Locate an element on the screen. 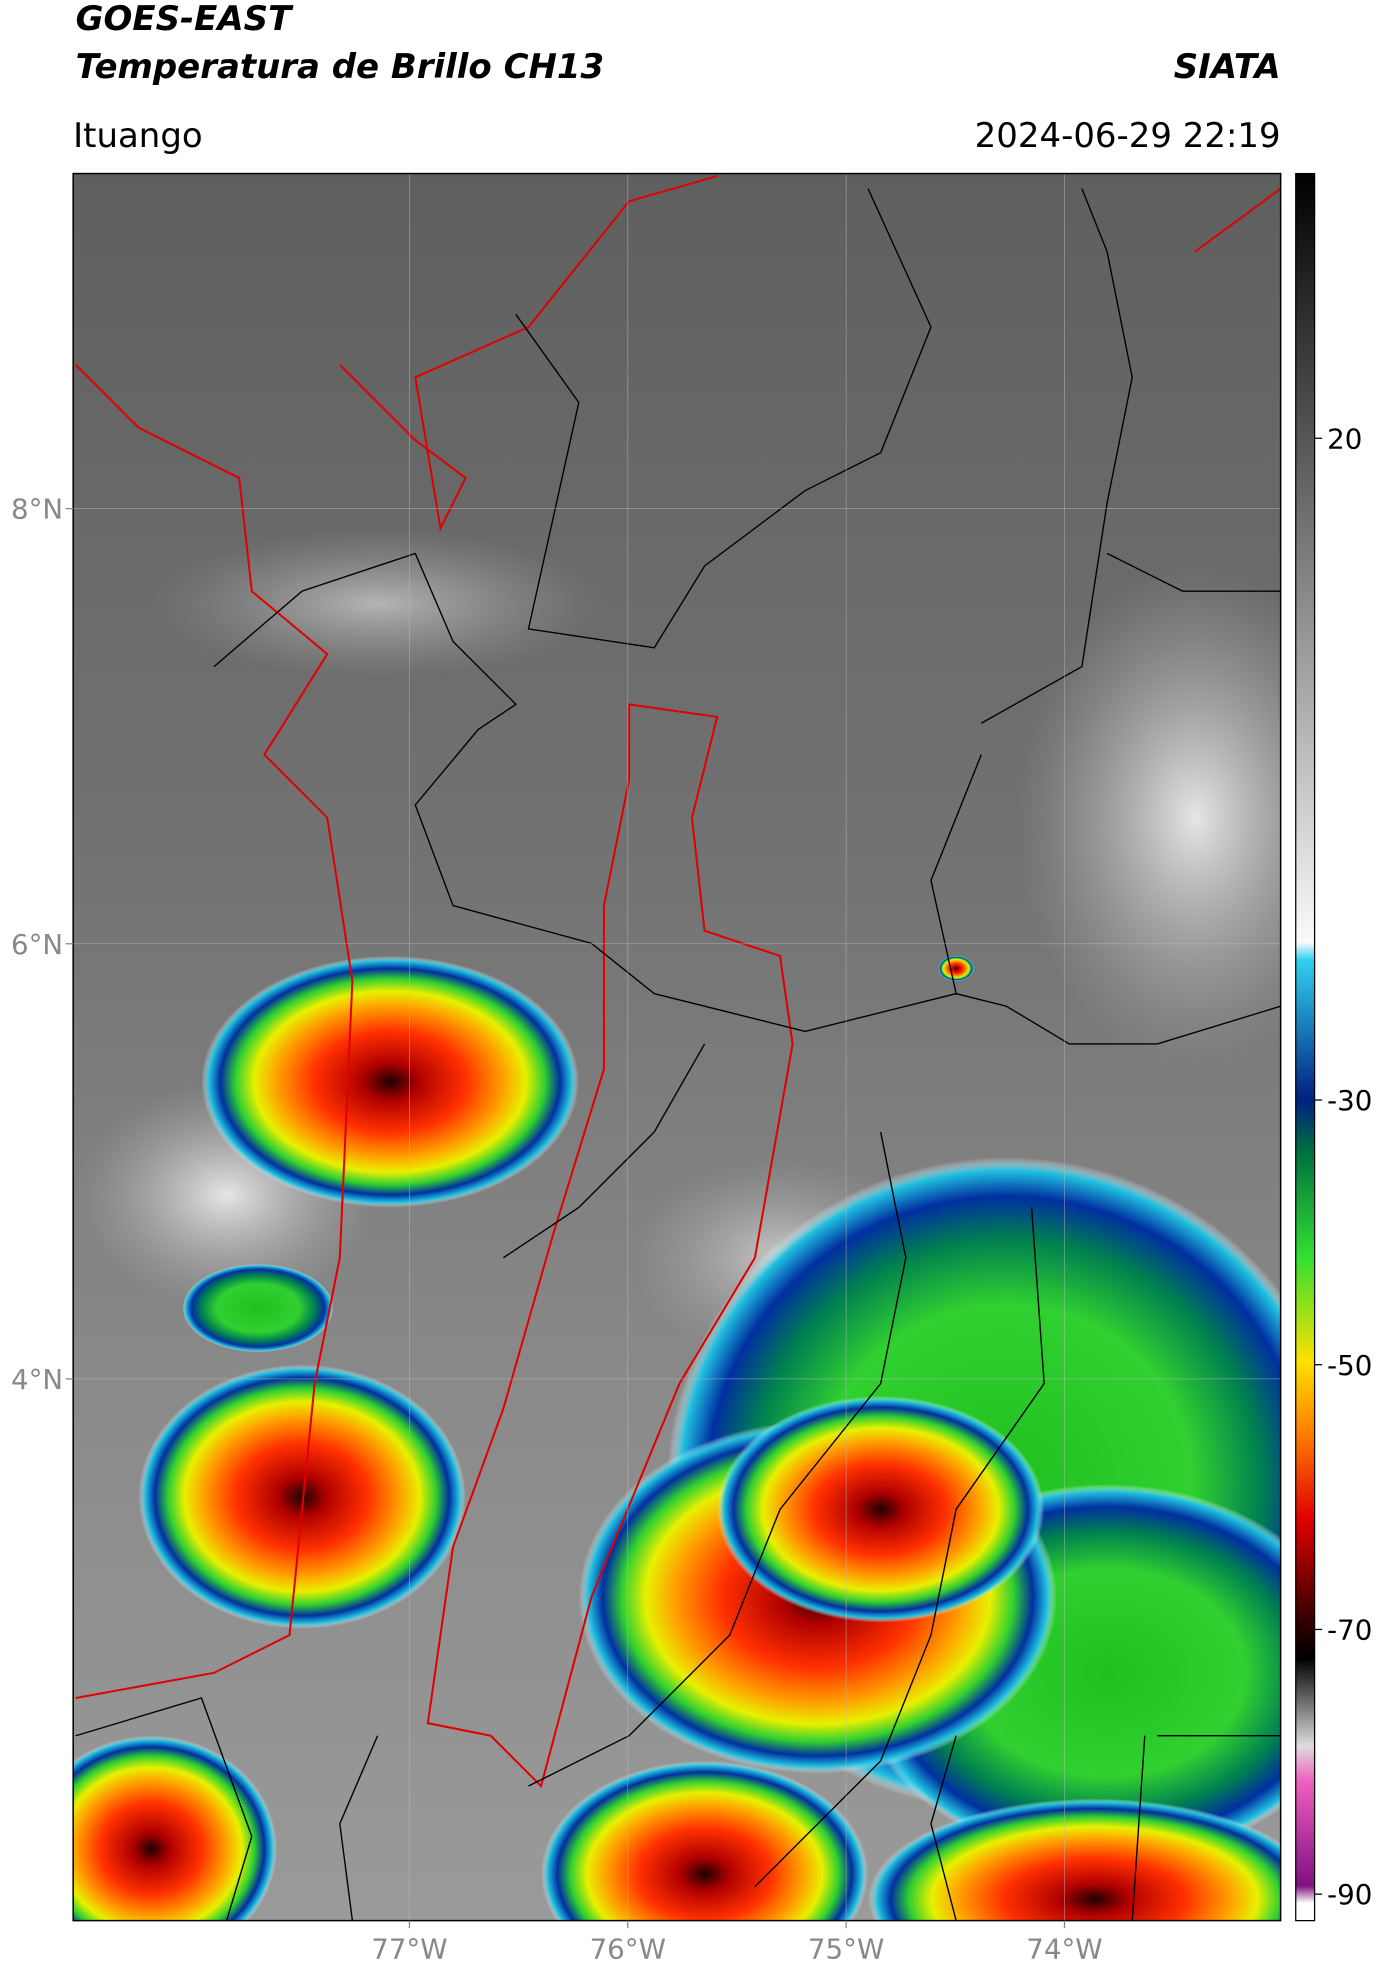  colorbar-tick-label: -50 is located at coordinates (1349, 1365).